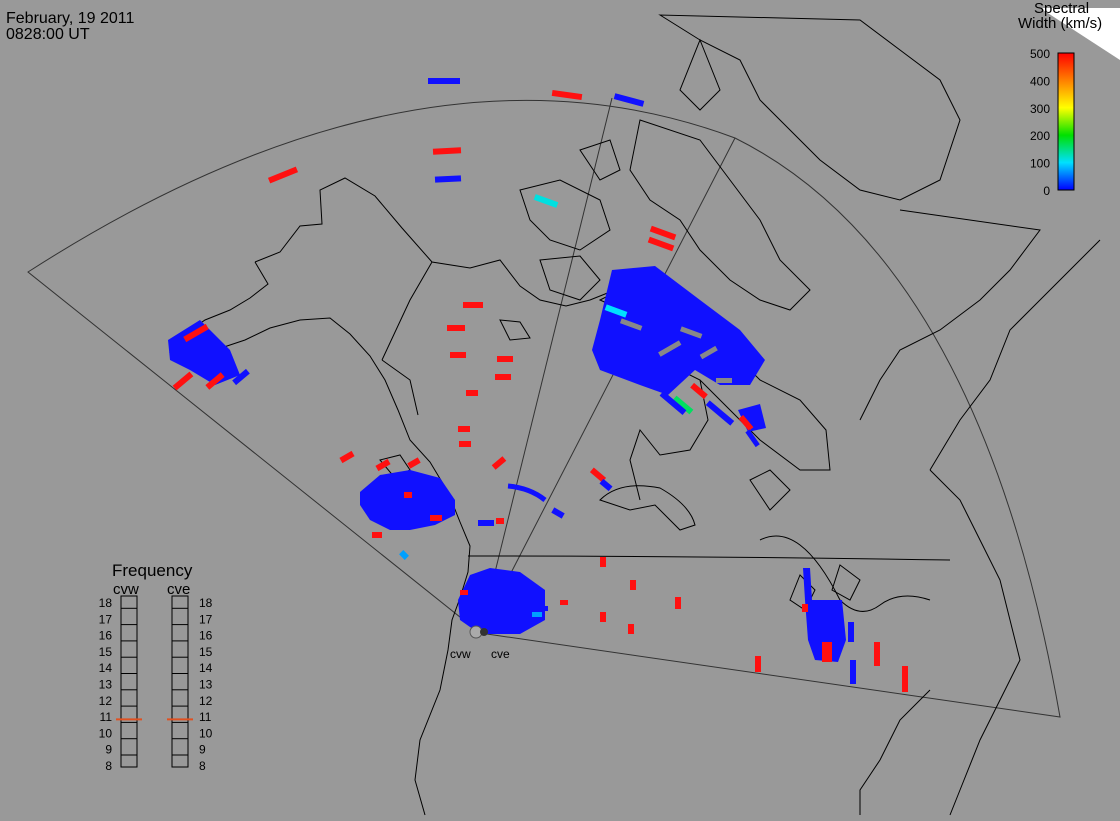 This screenshot has width=1120, height=821. I want to click on map-corner, so click(1080, 34).